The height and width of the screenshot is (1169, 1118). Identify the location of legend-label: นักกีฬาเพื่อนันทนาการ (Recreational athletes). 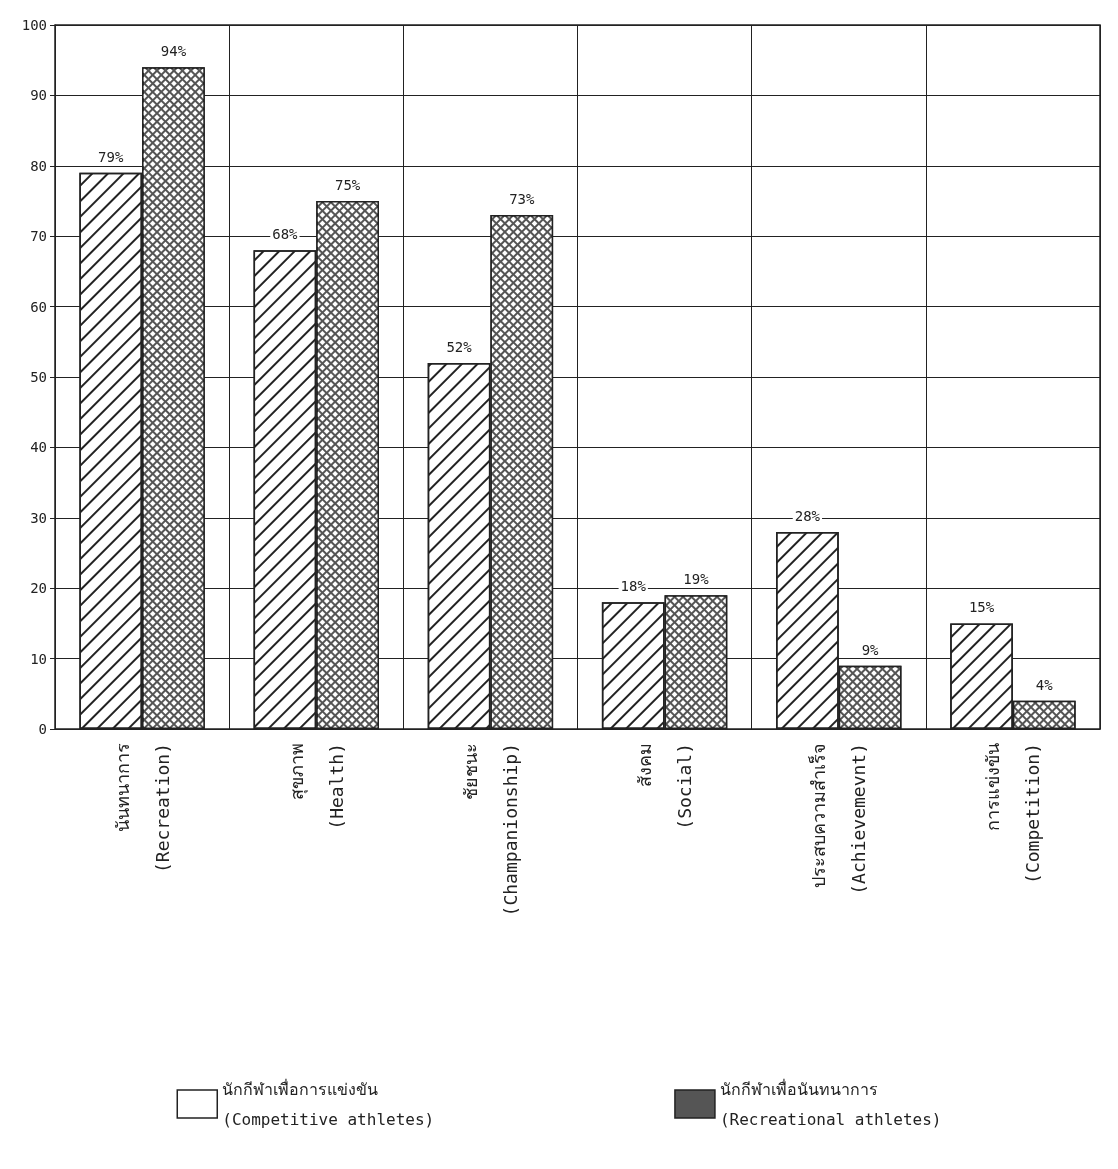
(830, 1103).